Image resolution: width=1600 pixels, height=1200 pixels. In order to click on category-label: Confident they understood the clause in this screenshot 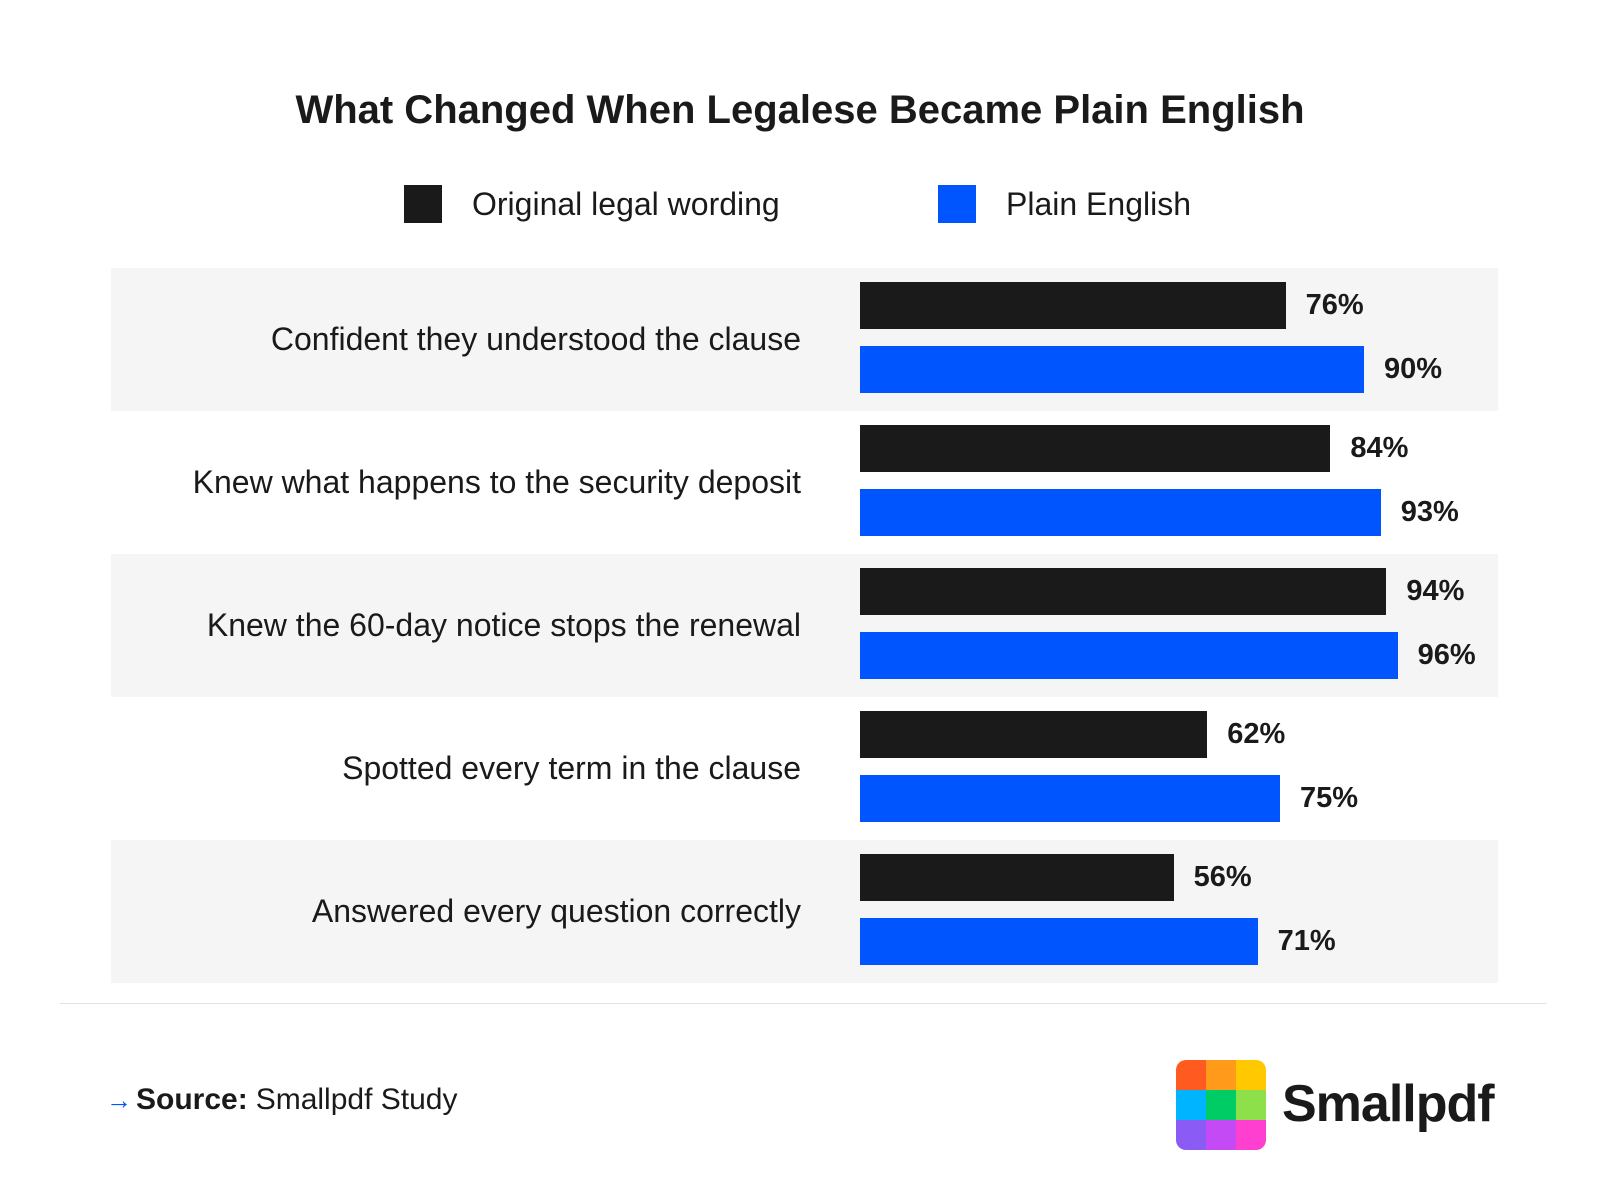, I will do `click(535, 339)`.